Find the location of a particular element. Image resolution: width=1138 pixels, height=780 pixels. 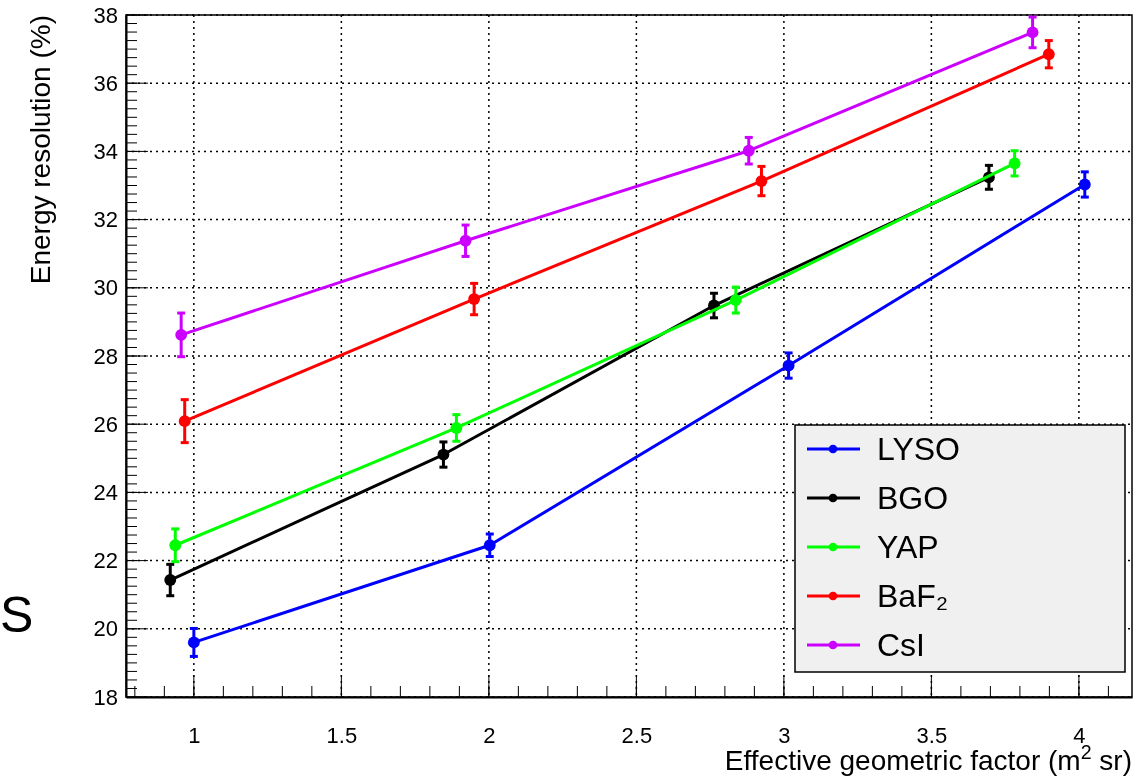

y-tick-label: 20 is located at coordinates (105, 629).